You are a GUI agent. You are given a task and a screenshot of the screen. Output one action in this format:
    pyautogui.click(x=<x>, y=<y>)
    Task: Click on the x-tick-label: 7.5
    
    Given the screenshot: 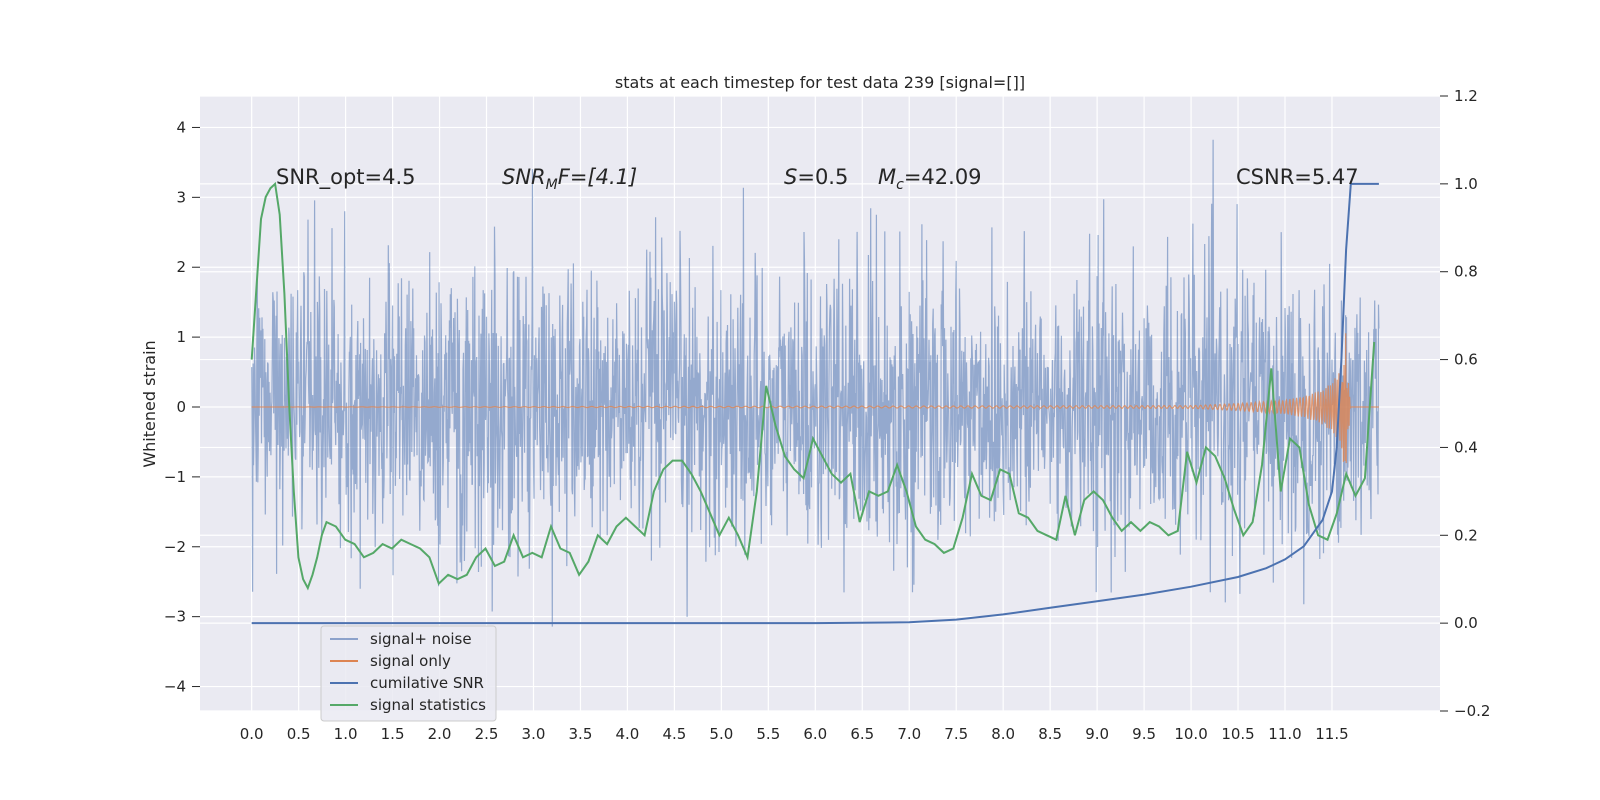 What is the action you would take?
    pyautogui.click(x=956, y=734)
    